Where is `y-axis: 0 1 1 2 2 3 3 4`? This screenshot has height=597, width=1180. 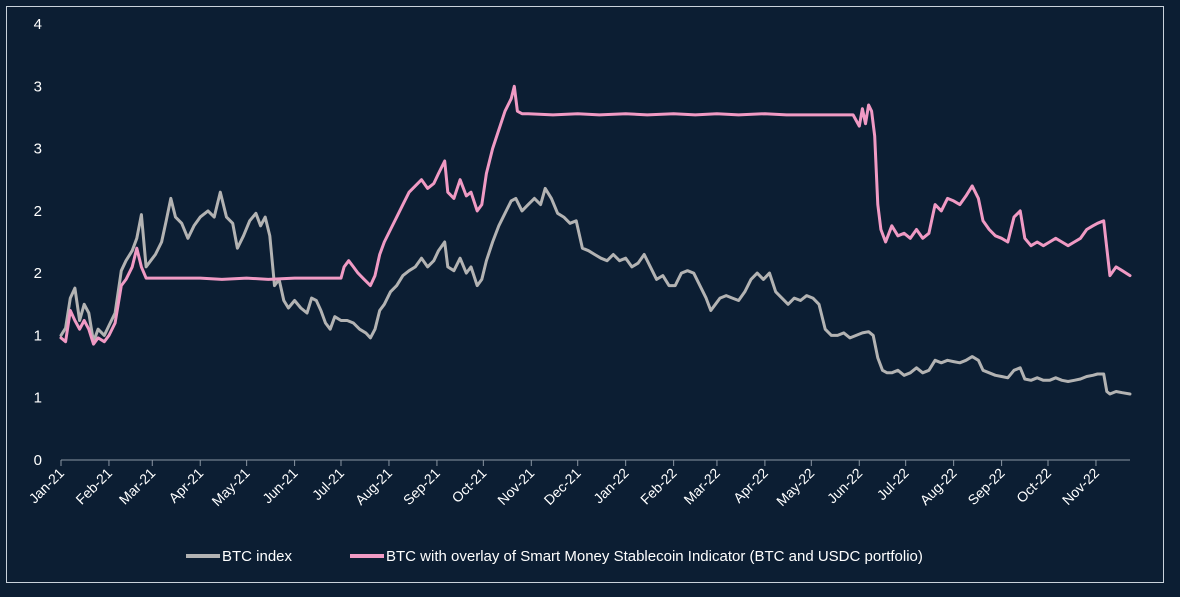
y-axis: 0 1 1 2 2 3 3 4 is located at coordinates (38, 242).